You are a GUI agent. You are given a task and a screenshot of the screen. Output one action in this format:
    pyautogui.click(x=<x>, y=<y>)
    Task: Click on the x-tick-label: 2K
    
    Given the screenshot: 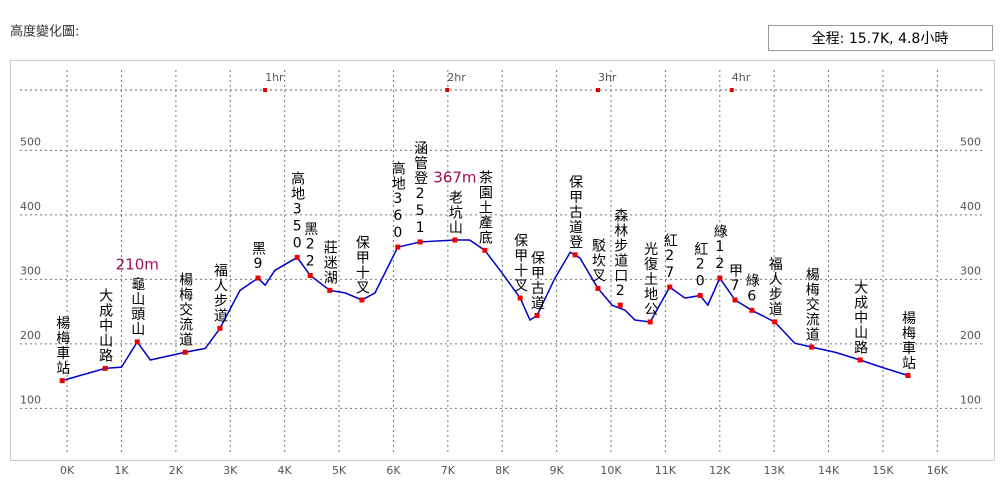 What is the action you would take?
    pyautogui.click(x=176, y=470)
    